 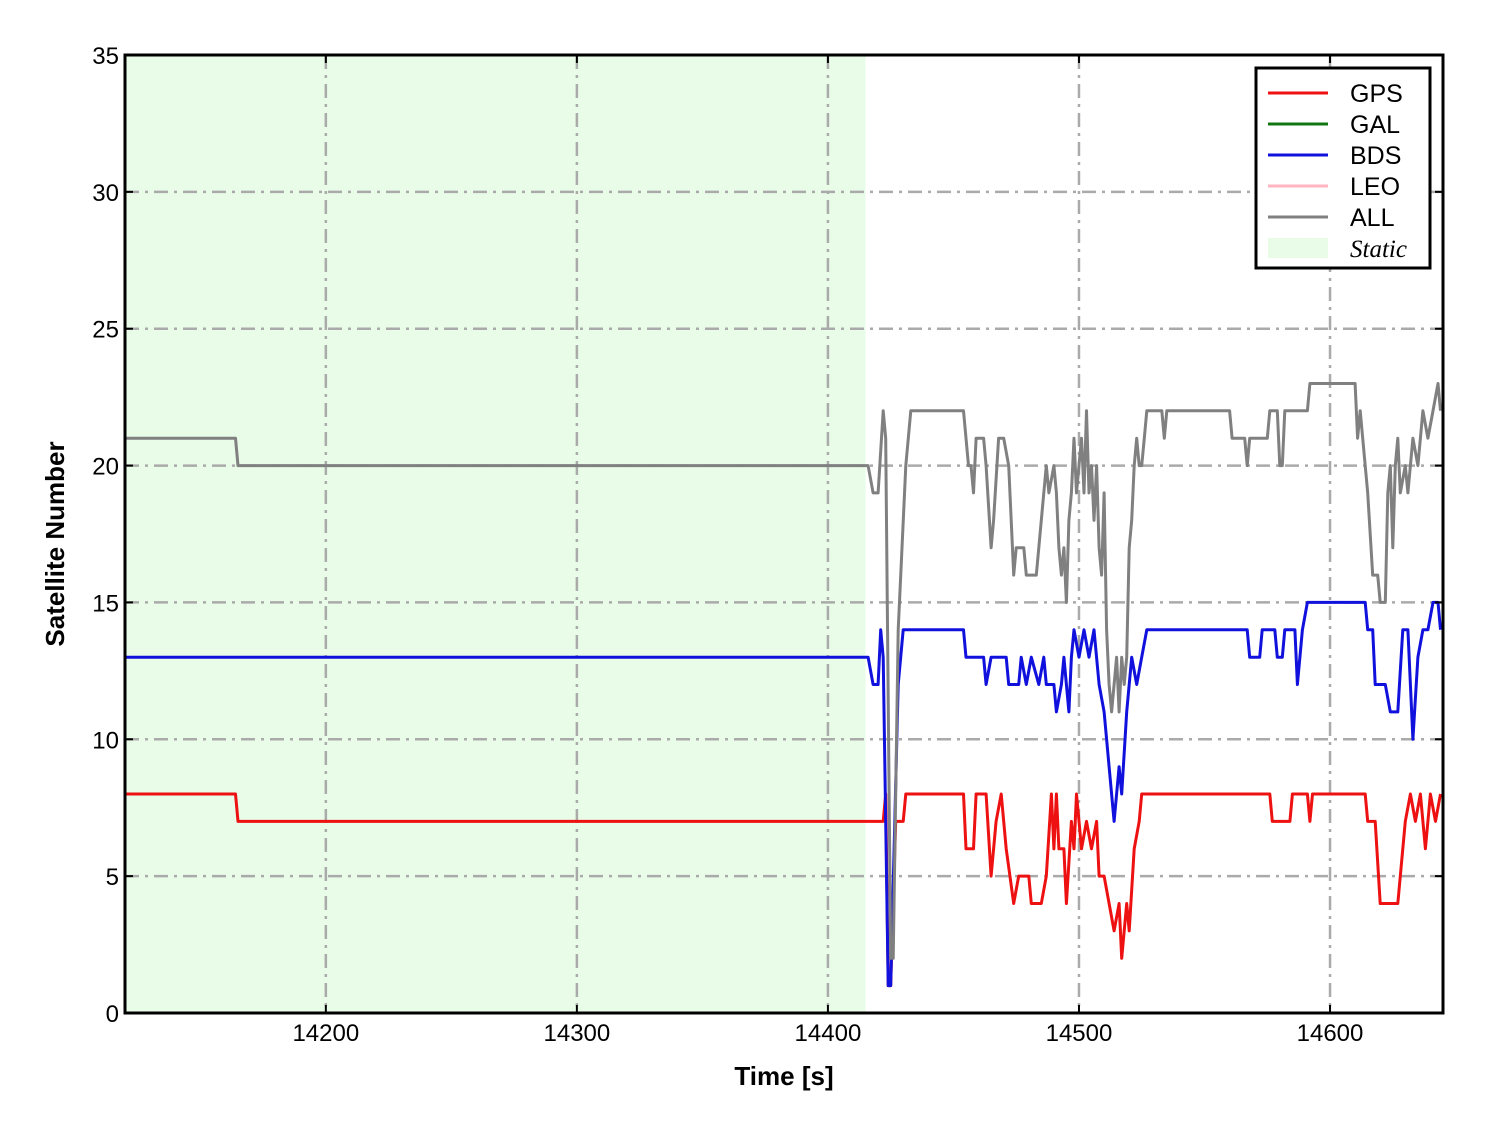 I want to click on legend-label-static: Static, so click(x=1378, y=249).